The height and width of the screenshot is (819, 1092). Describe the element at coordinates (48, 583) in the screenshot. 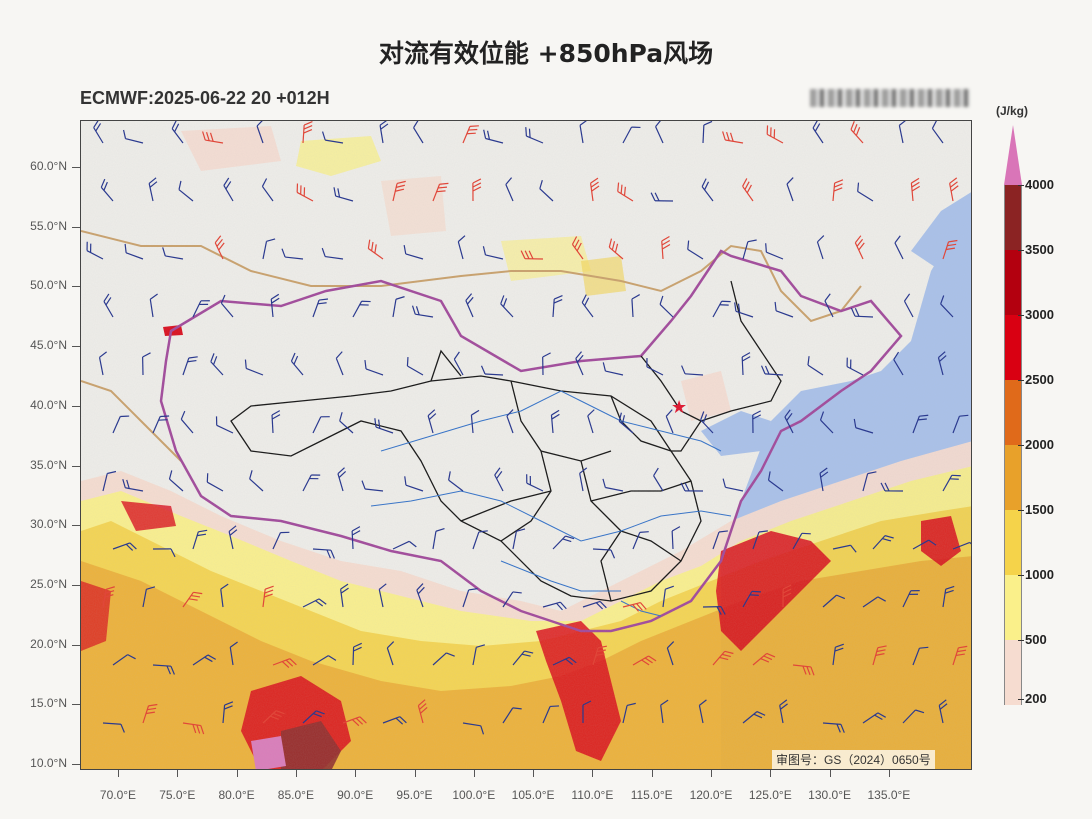

I see `lat-label: 25.0°N` at that location.